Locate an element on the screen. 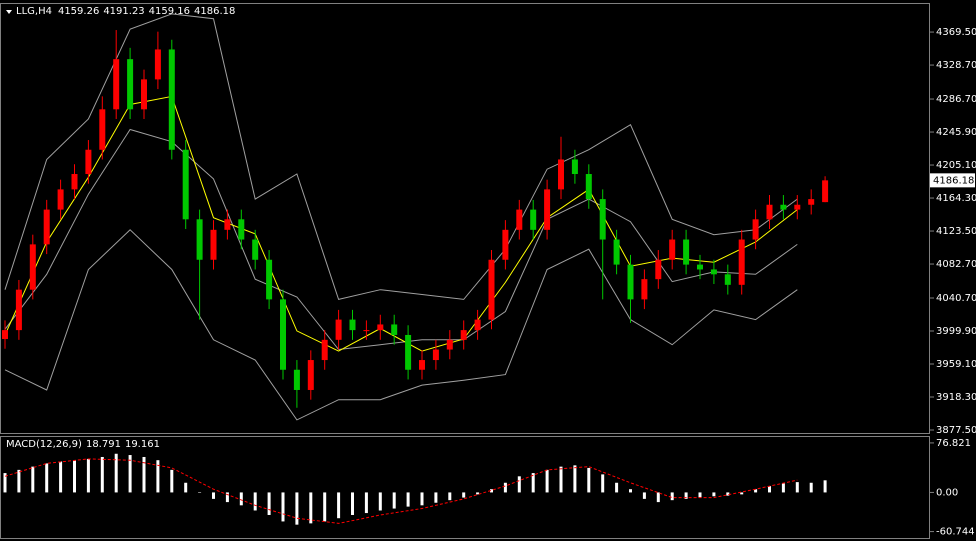 The width and height of the screenshot is (976, 541). y-tick-label: 76.821 is located at coordinates (953, 443).